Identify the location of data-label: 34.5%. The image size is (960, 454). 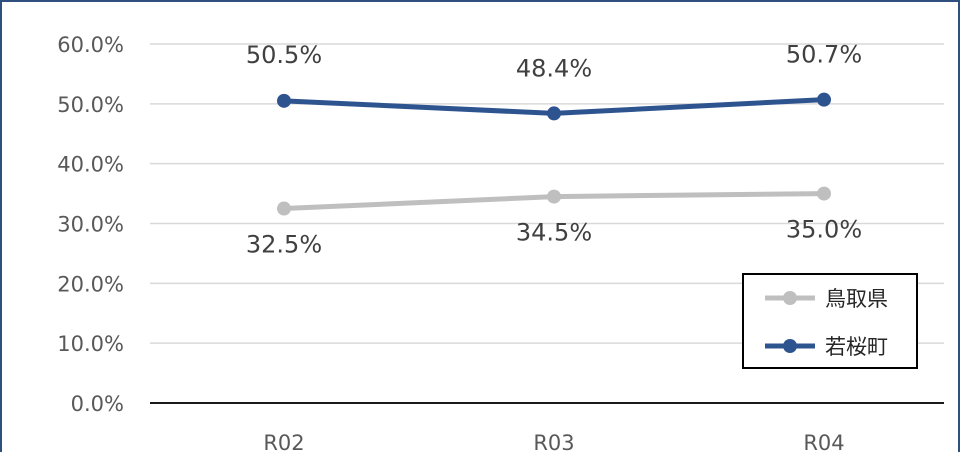
(554, 233).